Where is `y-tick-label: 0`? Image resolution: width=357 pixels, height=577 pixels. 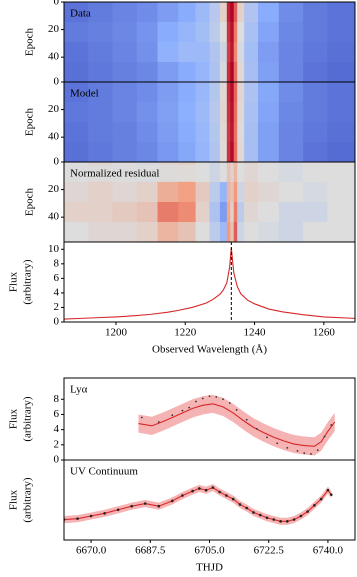 y-tick-label: 0 is located at coordinates (57, 322).